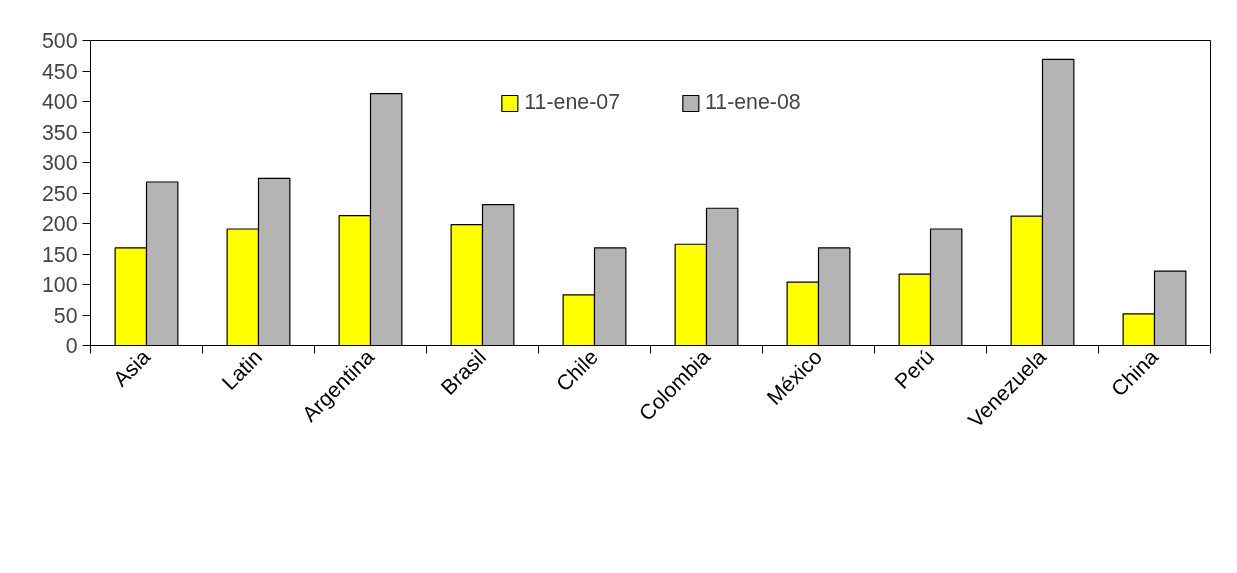 Image resolution: width=1237 pixels, height=573 pixels. I want to click on y-tick-label: 350, so click(59, 132).